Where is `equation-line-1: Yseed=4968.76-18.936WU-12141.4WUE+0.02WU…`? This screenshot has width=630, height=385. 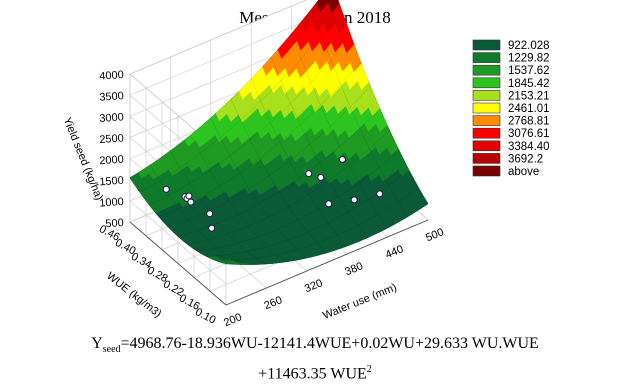 equation-line-1: Yseed=4968.76-18.936WU-12141.4WUE+0.02WU… is located at coordinates (315, 347).